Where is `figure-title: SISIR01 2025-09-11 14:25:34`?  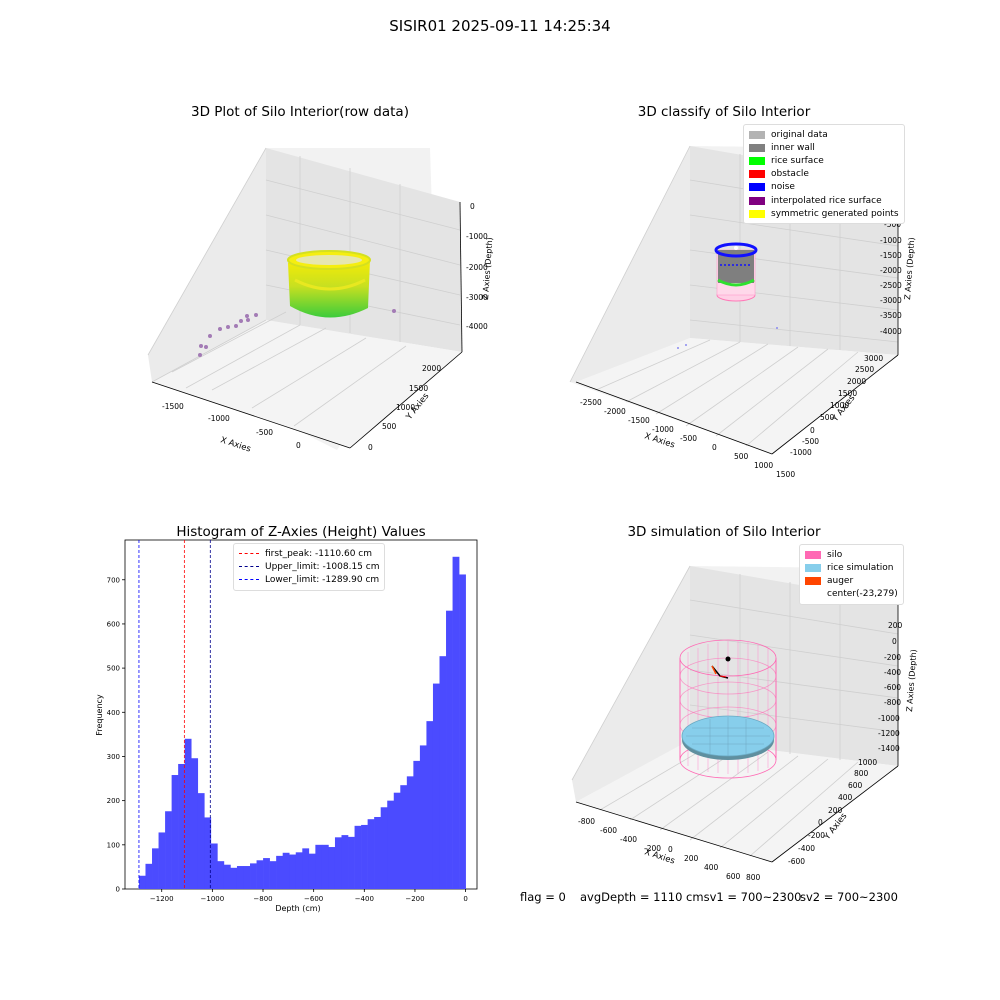
figure-title: SISIR01 2025-09-11 14:25:34 is located at coordinates (500, 26).